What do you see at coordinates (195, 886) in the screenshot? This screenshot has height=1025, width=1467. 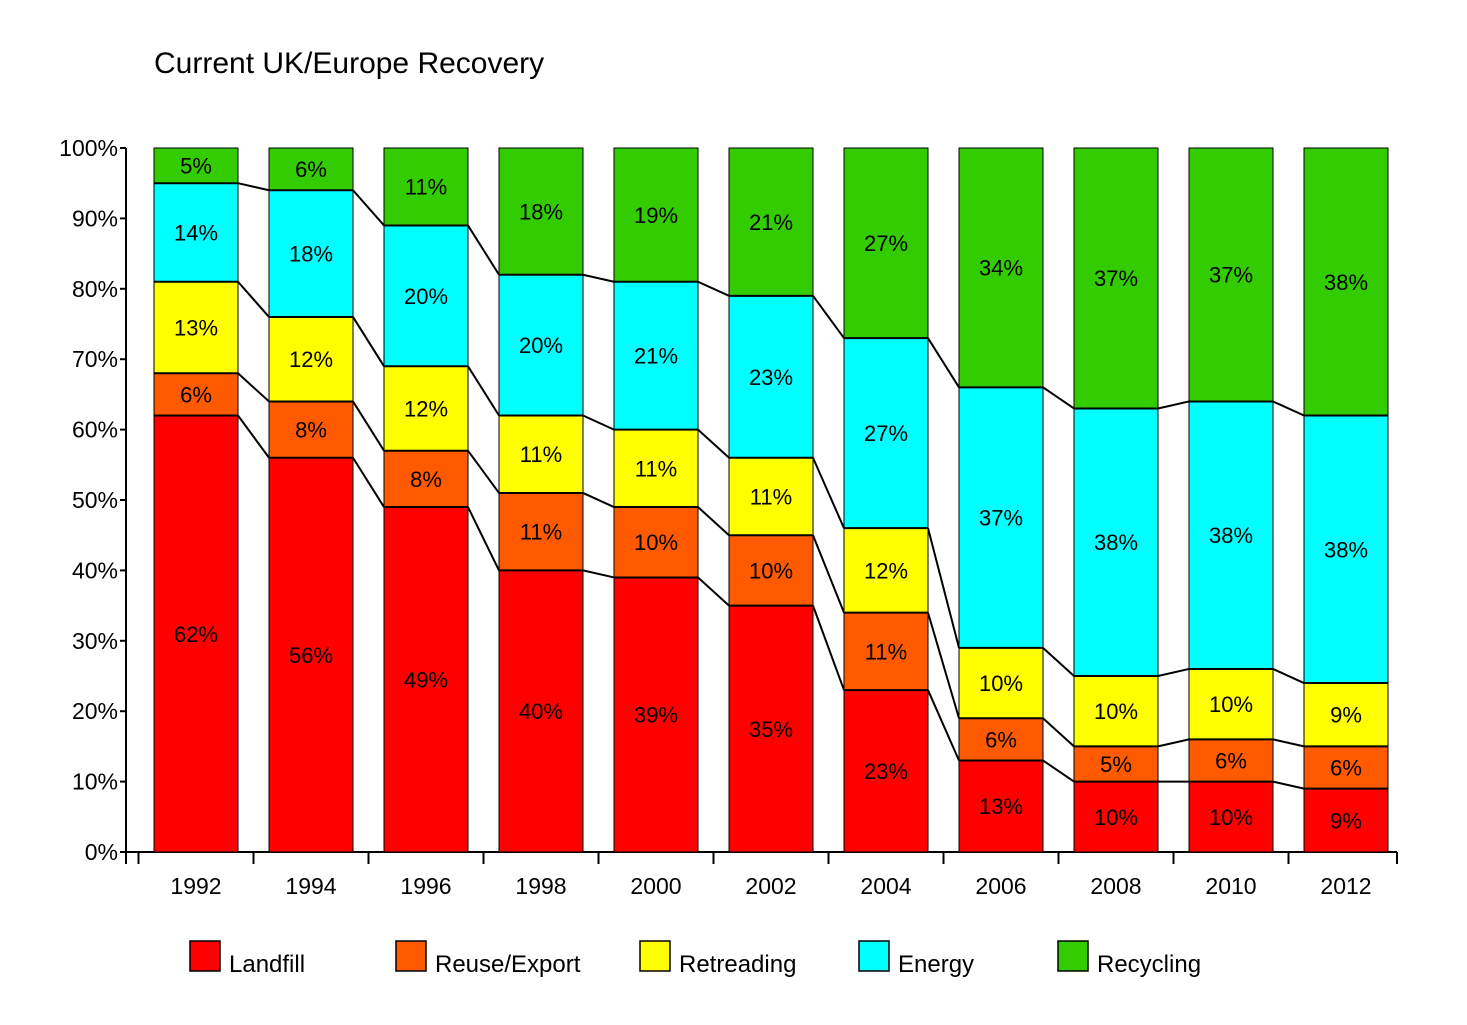 I see `x-tick-label: 1992` at bounding box center [195, 886].